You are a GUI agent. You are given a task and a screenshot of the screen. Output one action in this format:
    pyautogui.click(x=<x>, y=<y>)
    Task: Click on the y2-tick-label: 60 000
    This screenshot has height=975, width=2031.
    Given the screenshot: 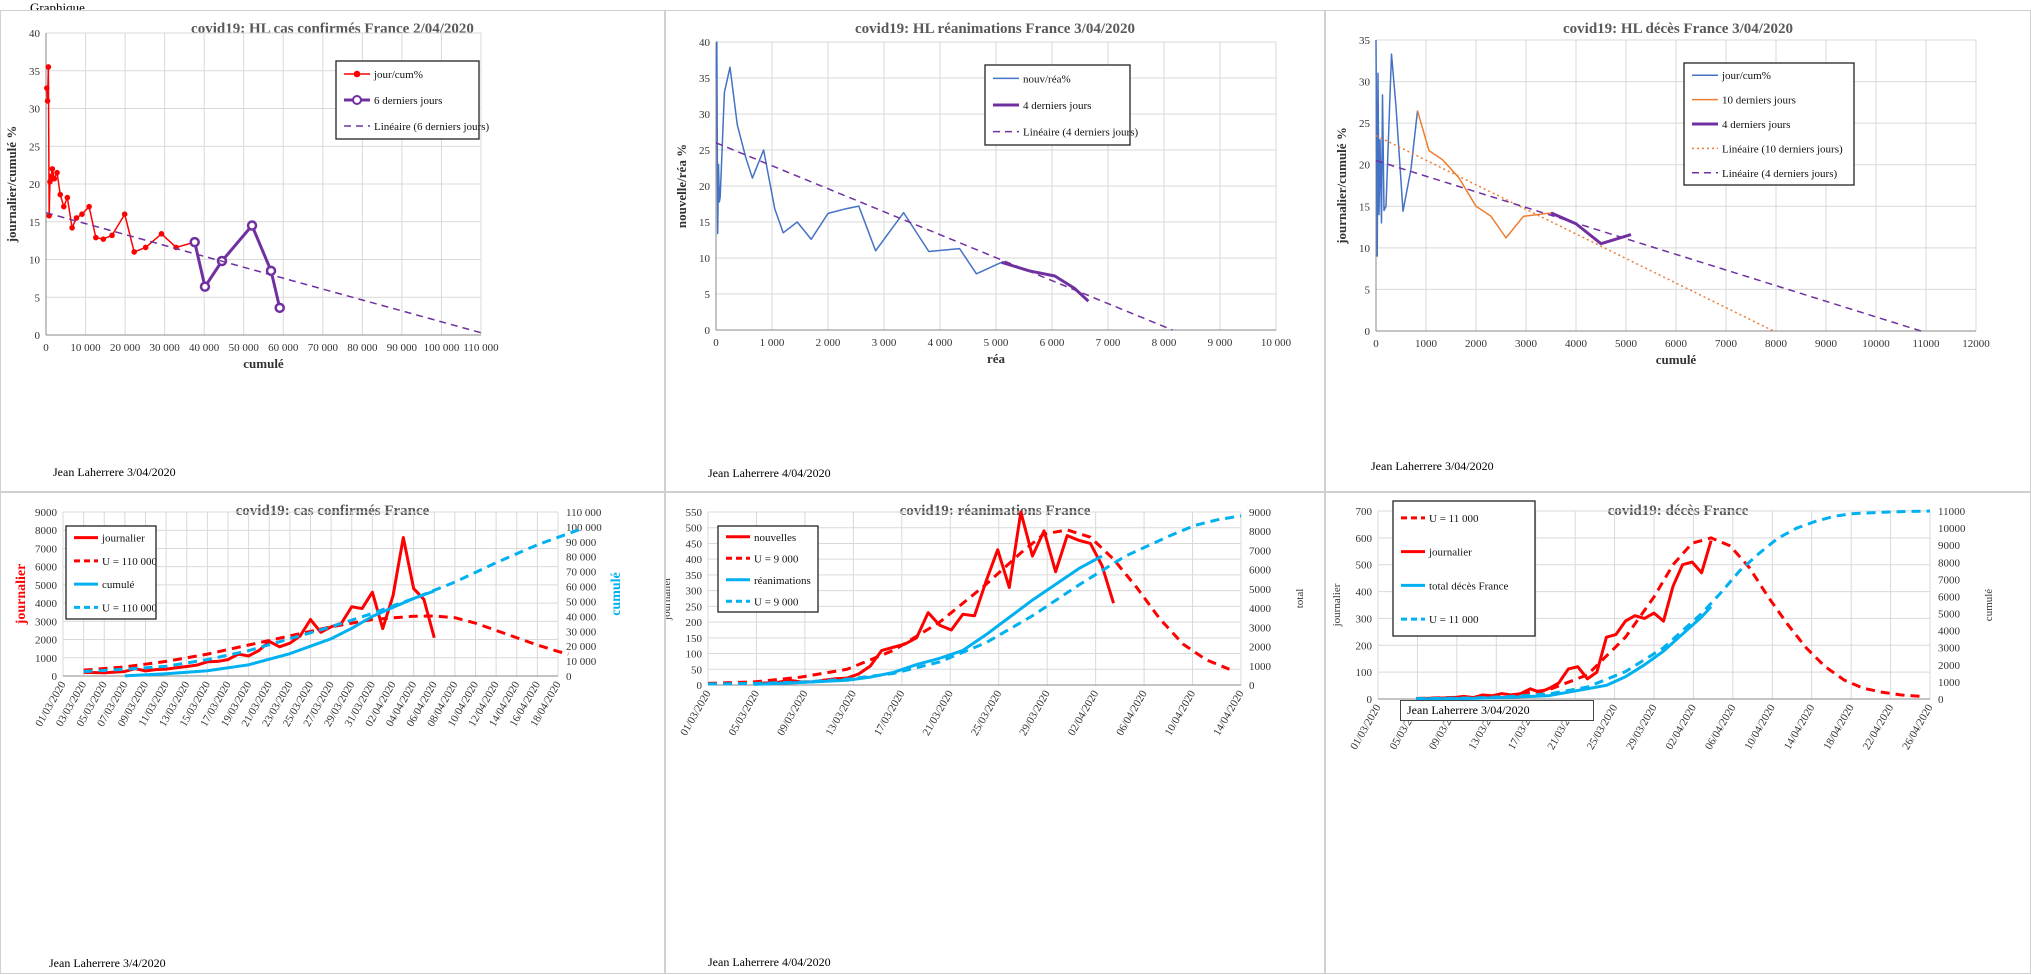 What is the action you would take?
    pyautogui.click(x=581, y=588)
    